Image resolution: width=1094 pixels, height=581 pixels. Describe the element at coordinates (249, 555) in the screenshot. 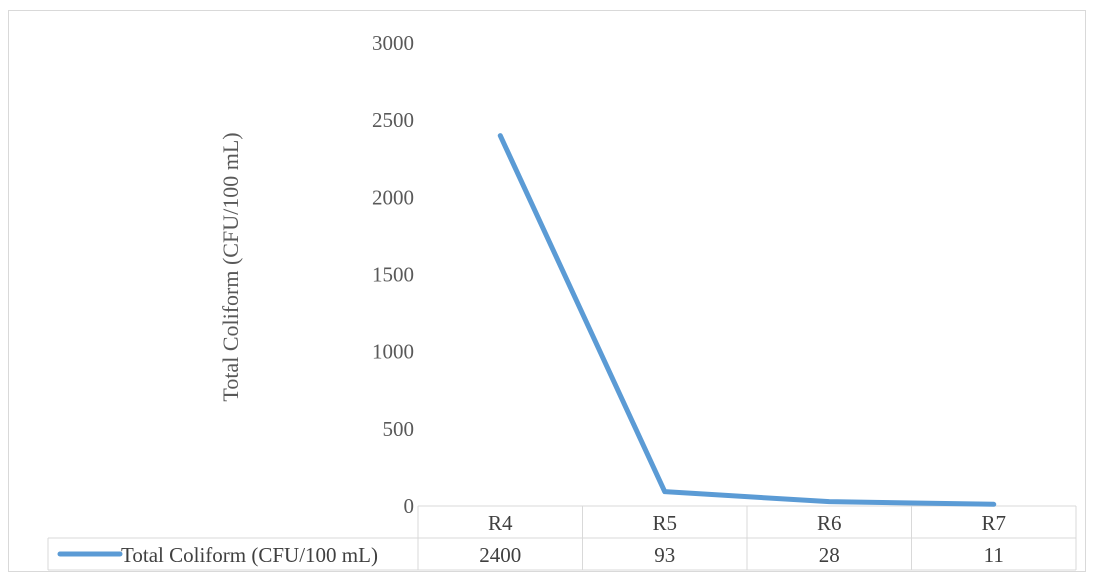

I see `series-name: Total Coliform (CFU/100 mL)` at that location.